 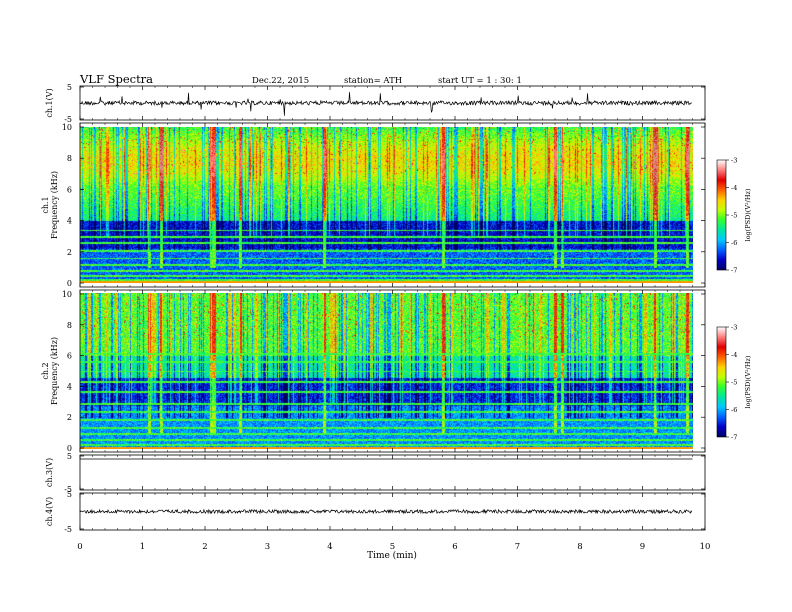 I want to click on x-tick-label: 9, so click(x=642, y=547).